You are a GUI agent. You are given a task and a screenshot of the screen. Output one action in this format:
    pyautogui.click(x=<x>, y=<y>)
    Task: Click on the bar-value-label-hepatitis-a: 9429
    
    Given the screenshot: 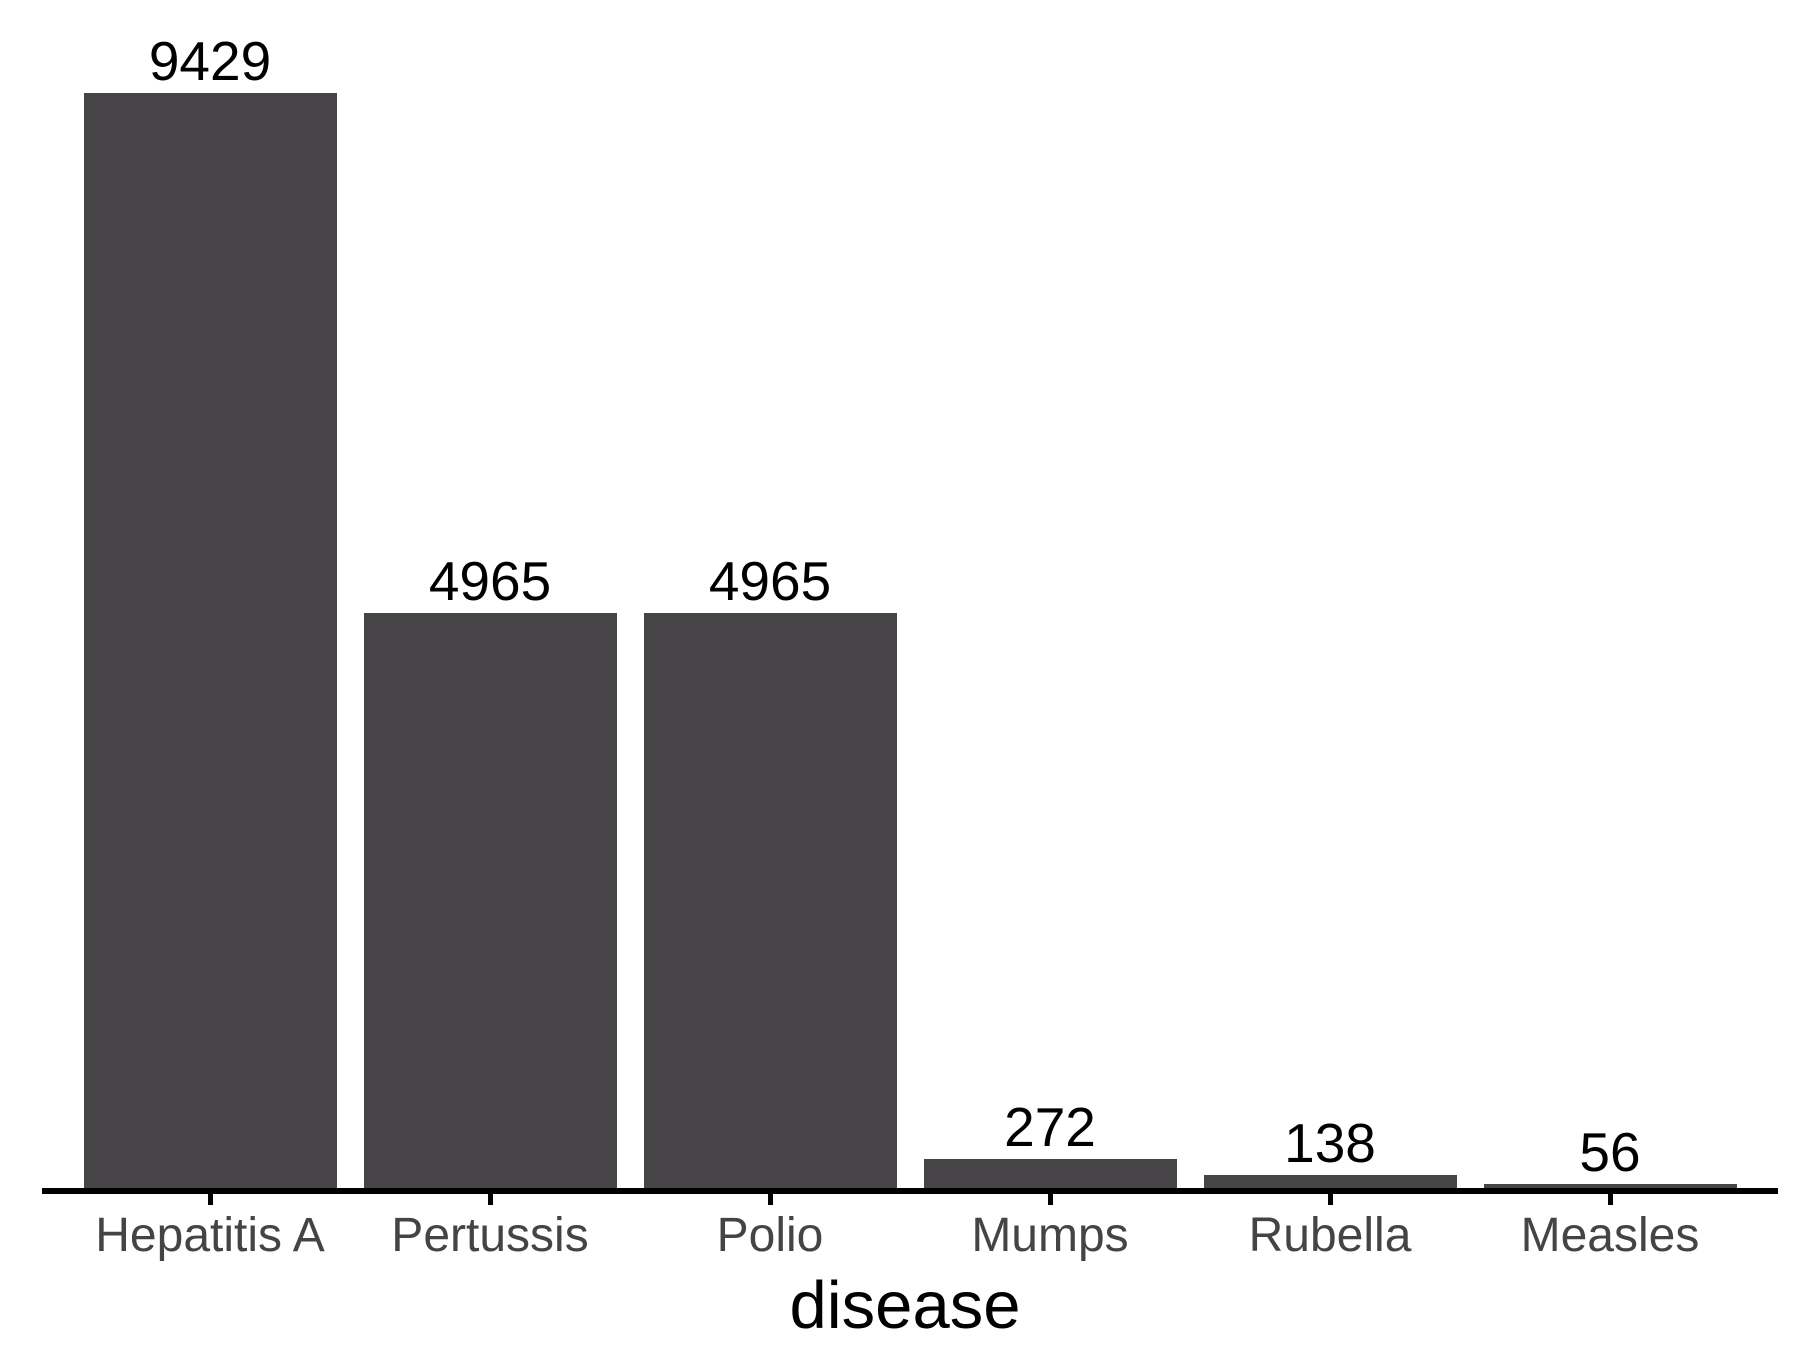 What is the action you would take?
    pyautogui.click(x=210, y=61)
    